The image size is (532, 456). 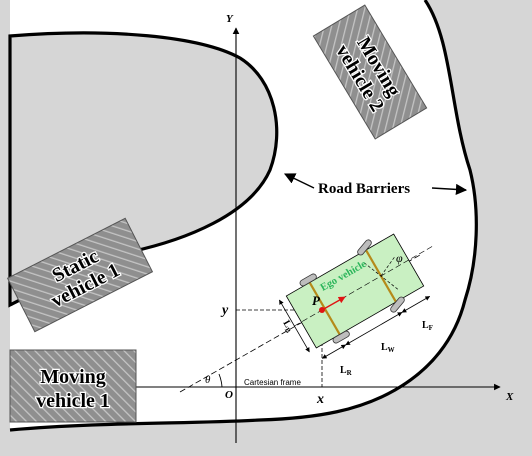 I want to click on velocity-vector, so click(x=333, y=303).